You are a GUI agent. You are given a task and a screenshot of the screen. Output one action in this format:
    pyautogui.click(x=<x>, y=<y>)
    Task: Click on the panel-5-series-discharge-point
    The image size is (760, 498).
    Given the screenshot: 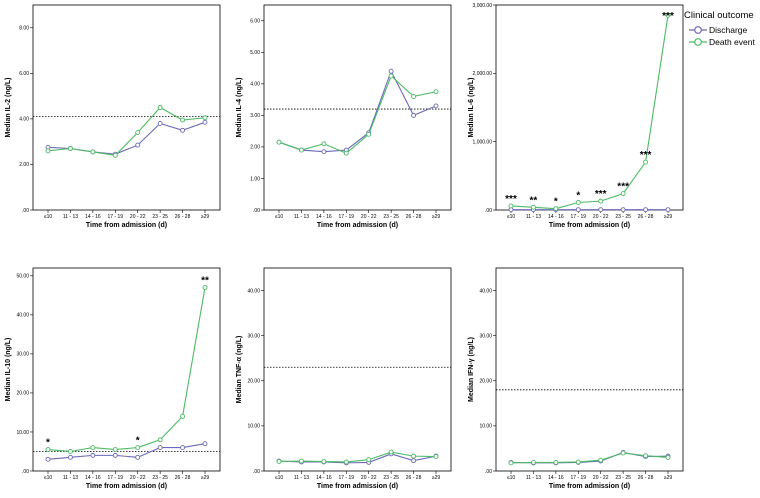 What is the action you would take?
    pyautogui.click(x=414, y=461)
    